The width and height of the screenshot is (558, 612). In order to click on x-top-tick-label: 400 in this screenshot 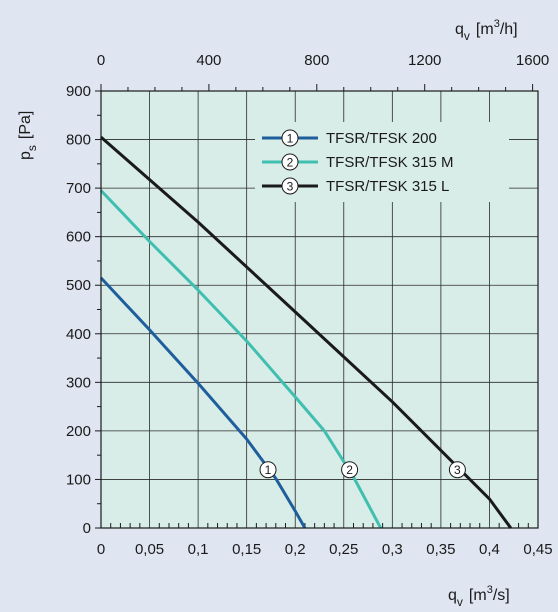, I will do `click(208, 60)`.